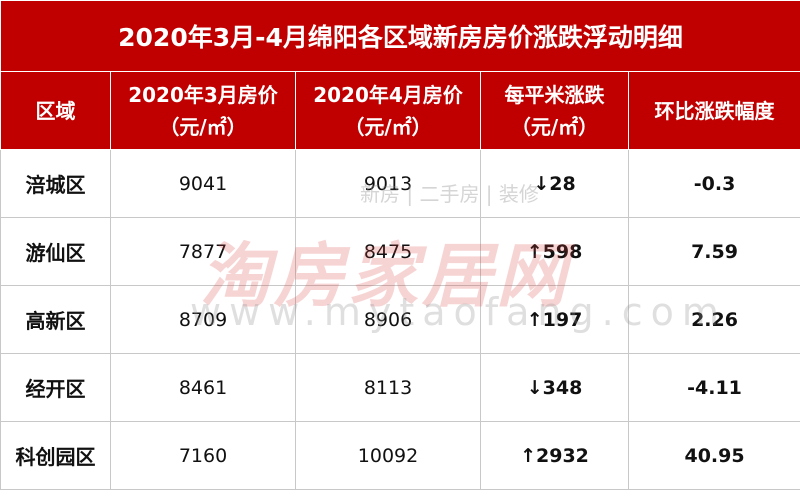 This screenshot has height=498, width=800. Describe the element at coordinates (203, 251) in the screenshot. I see `table-cell: 7877` at that location.